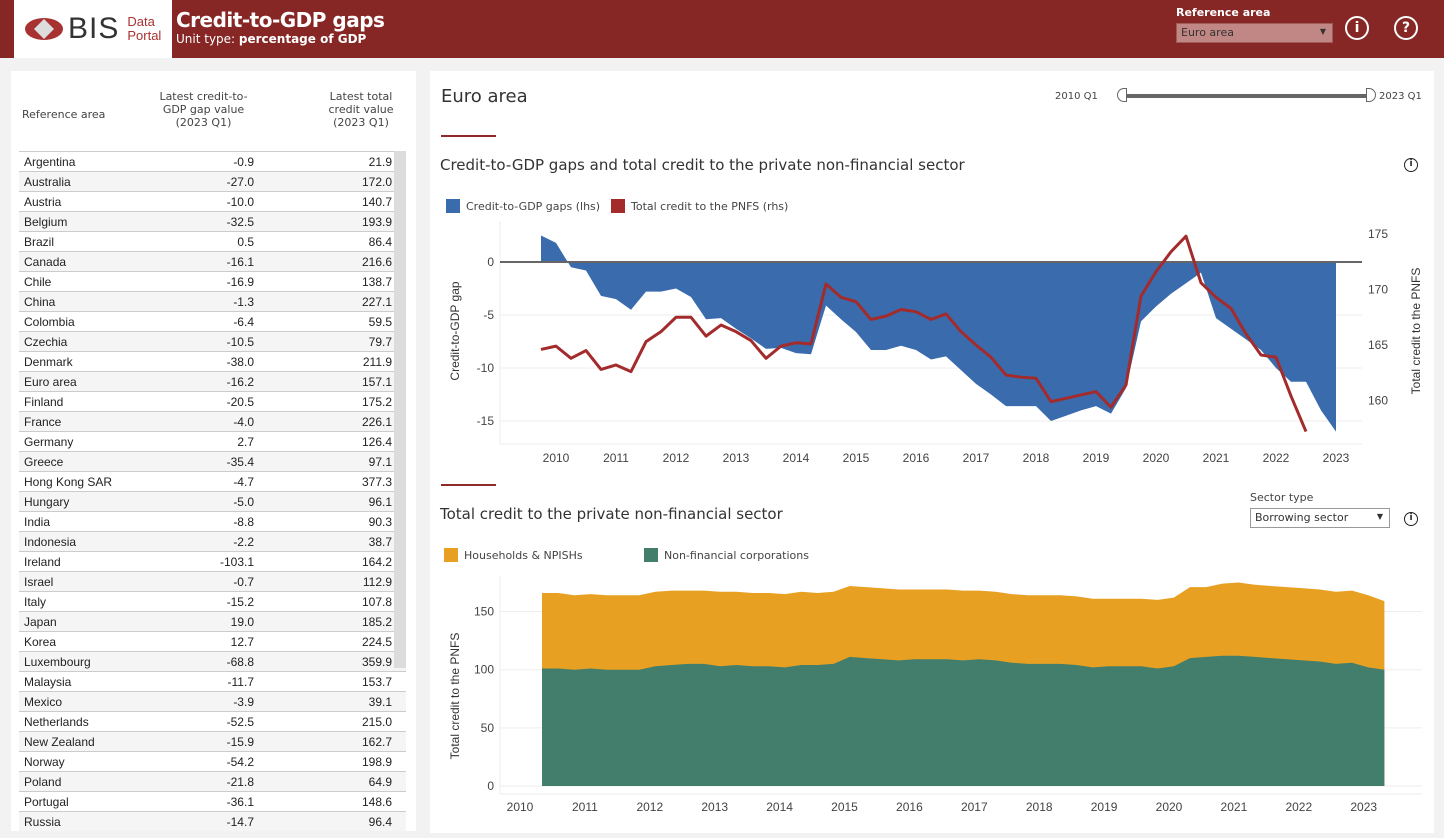 This screenshot has width=1444, height=838. I want to click on table-row: Greece -35.4 97.1, so click(212, 461).